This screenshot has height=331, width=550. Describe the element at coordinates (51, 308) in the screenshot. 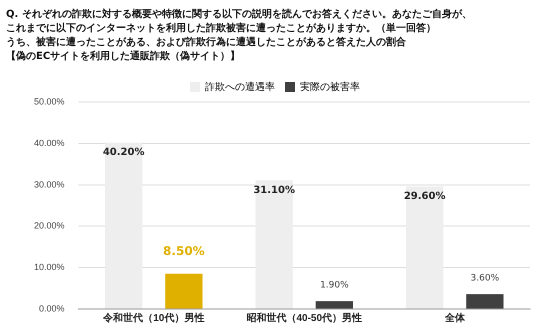

I see `y-tick-label: 0.00%` at that location.